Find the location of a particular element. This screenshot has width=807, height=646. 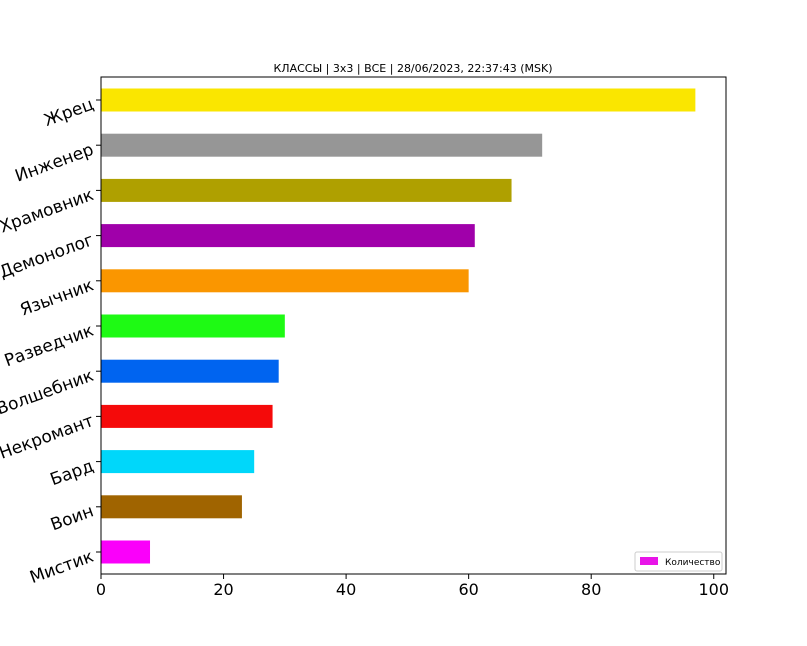

legend-label: Количество is located at coordinates (693, 563).